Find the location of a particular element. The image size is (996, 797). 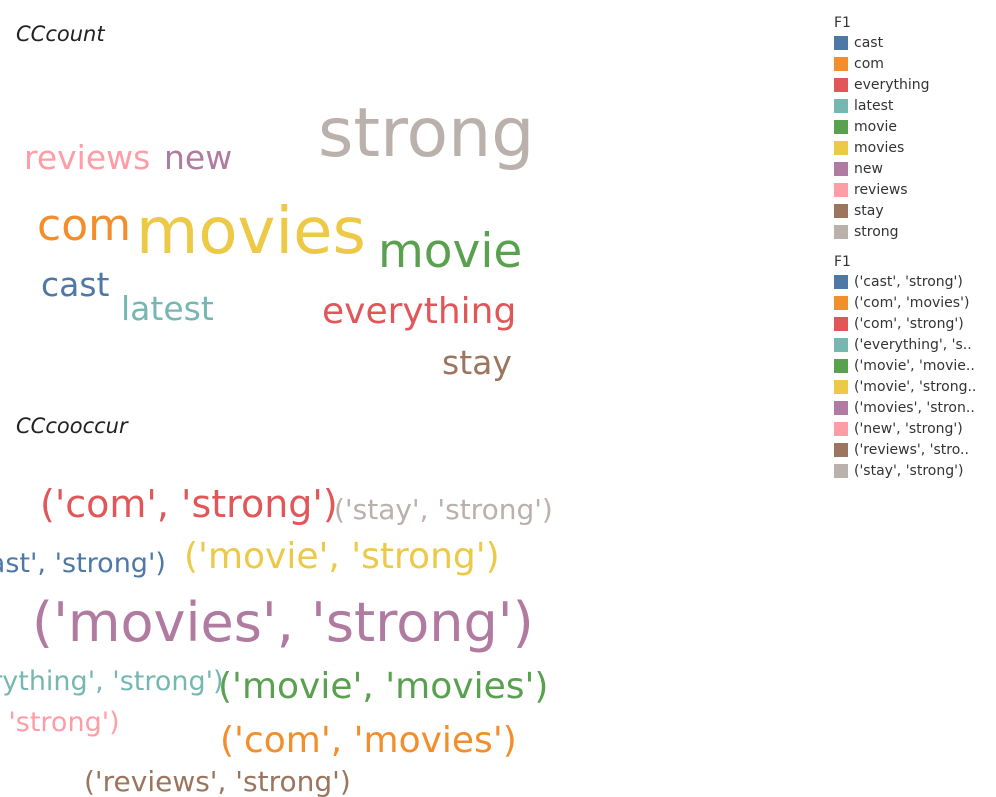

word-cloud-word: ('everything', 'strong') is located at coordinates (112, 681).